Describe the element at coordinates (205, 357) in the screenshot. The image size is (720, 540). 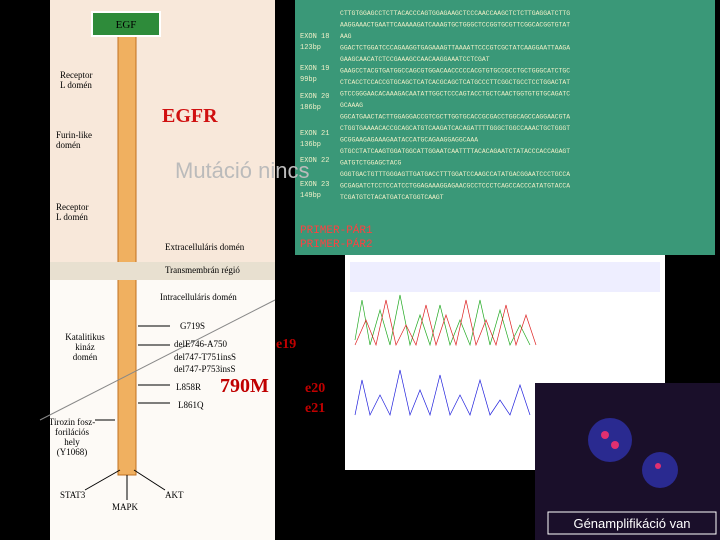
I see `mutation-label: del747-T751insS` at that location.